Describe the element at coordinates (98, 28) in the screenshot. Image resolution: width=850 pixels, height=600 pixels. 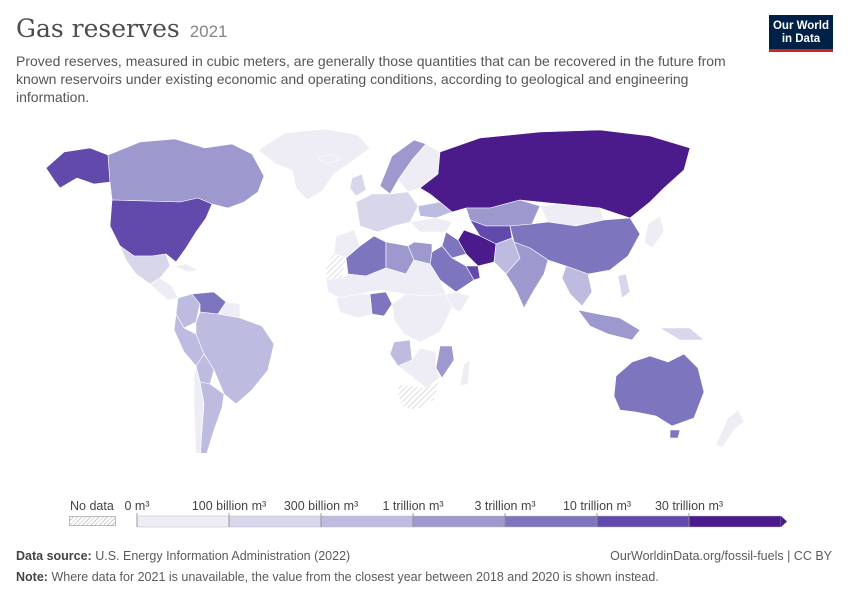
I see `chart-title-text: Gas reserves` at that location.